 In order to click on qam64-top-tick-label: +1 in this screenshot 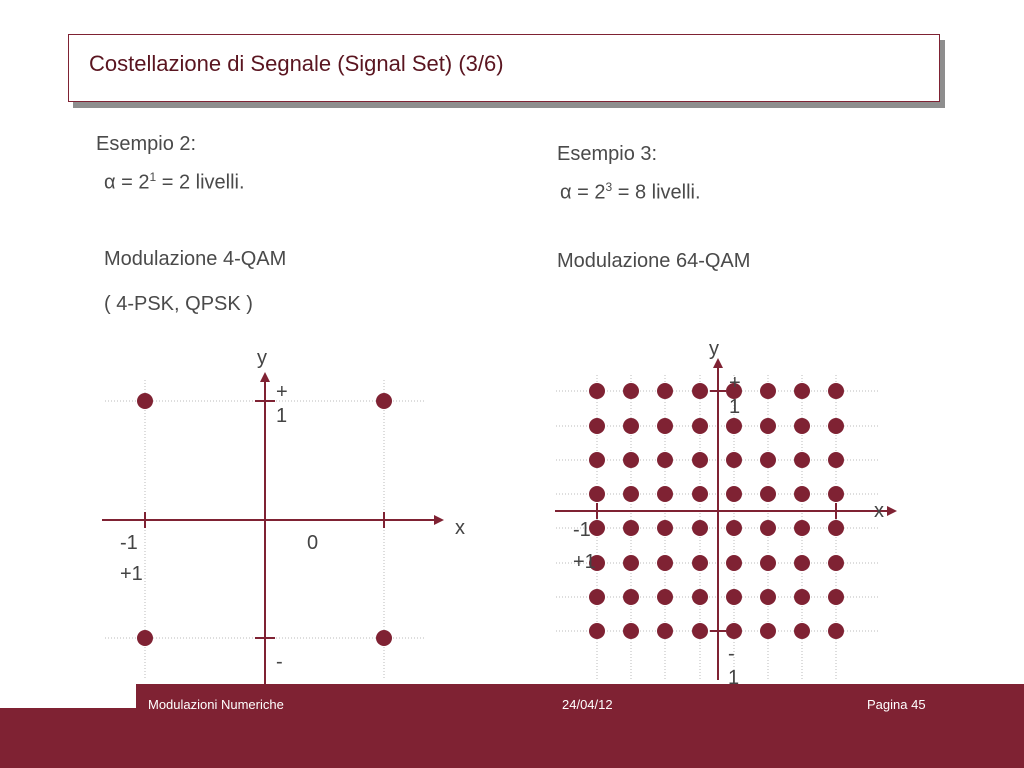, I will do `click(735, 395)`.